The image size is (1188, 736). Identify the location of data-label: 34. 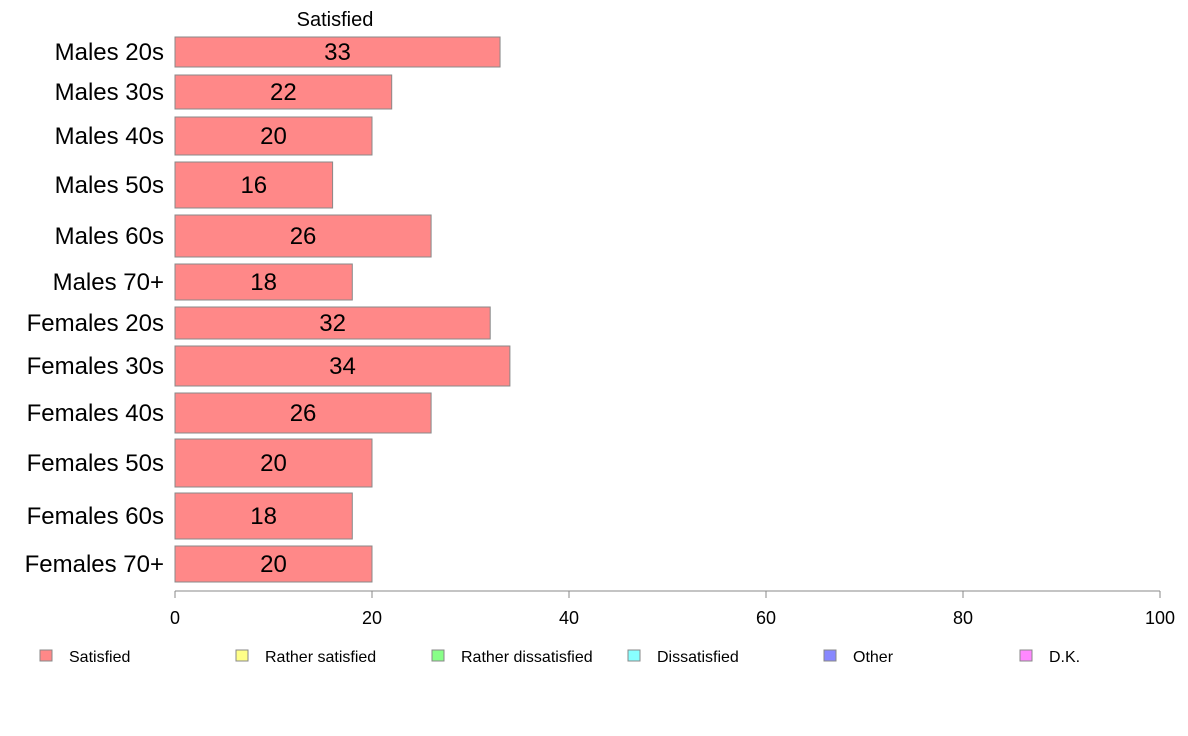
(342, 366).